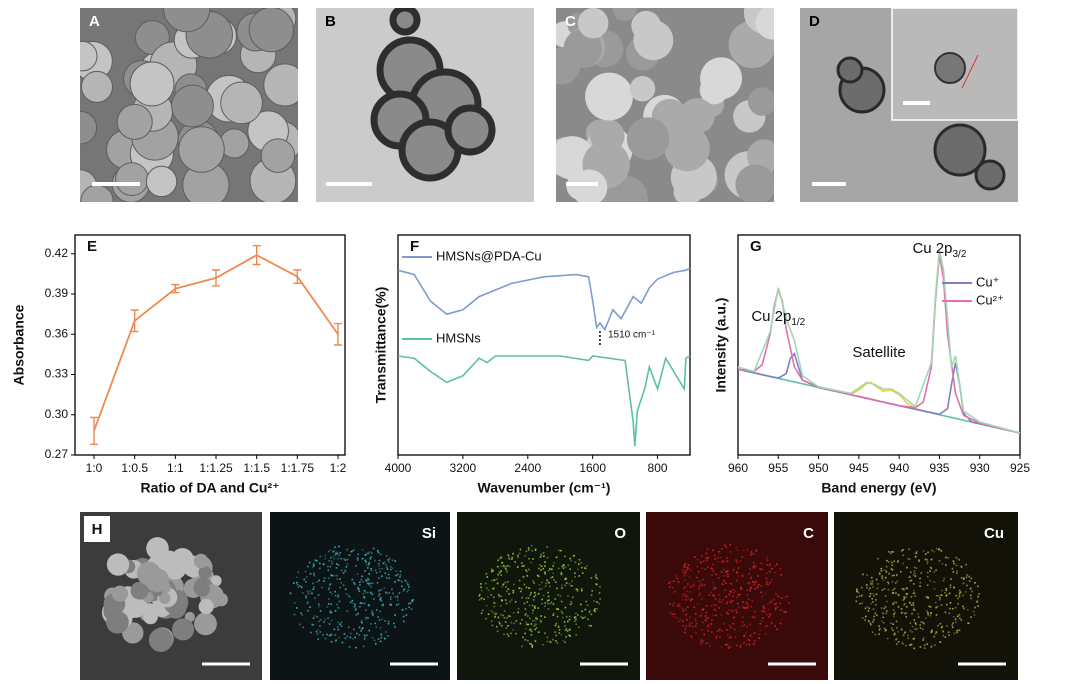 This screenshot has height=684, width=1080. I want to click on panel-label: B, so click(330, 21).